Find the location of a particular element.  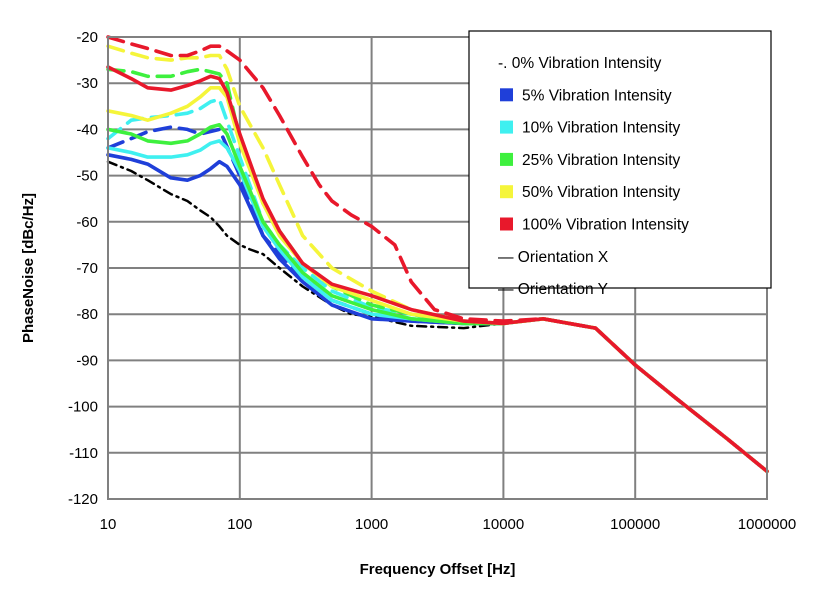

y-tick-label: -40 is located at coordinates (87, 129).